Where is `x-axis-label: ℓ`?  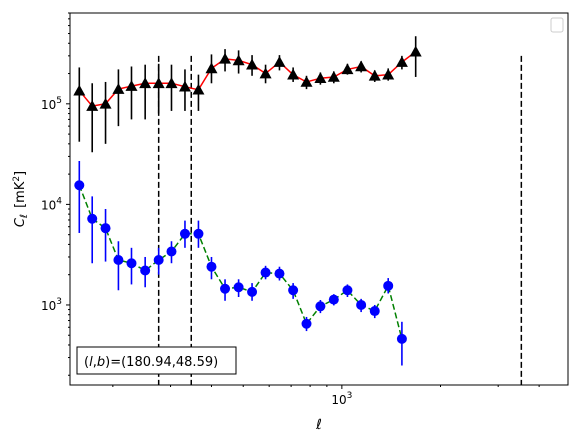 x-axis-label: ℓ is located at coordinates (318, 425).